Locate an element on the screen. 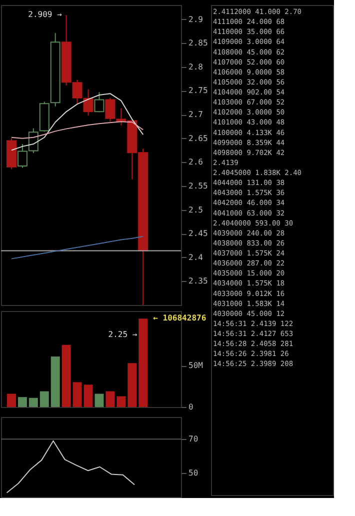 This screenshot has width=355, height=516. y-tick-label: 2.45 is located at coordinates (198, 233).